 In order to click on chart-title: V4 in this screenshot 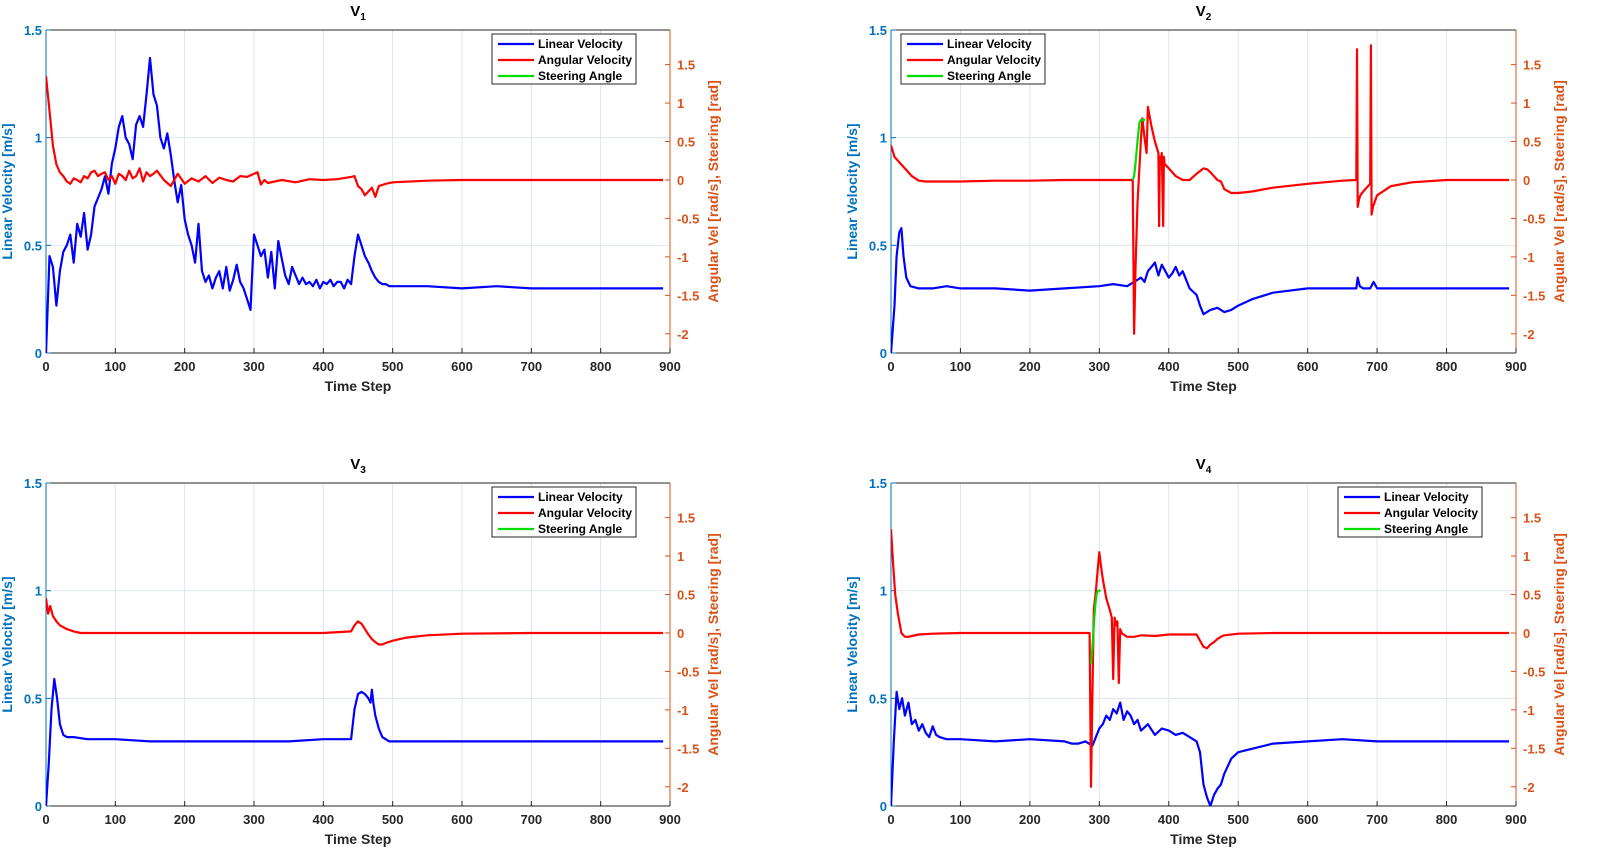, I will do `click(1204, 466)`.